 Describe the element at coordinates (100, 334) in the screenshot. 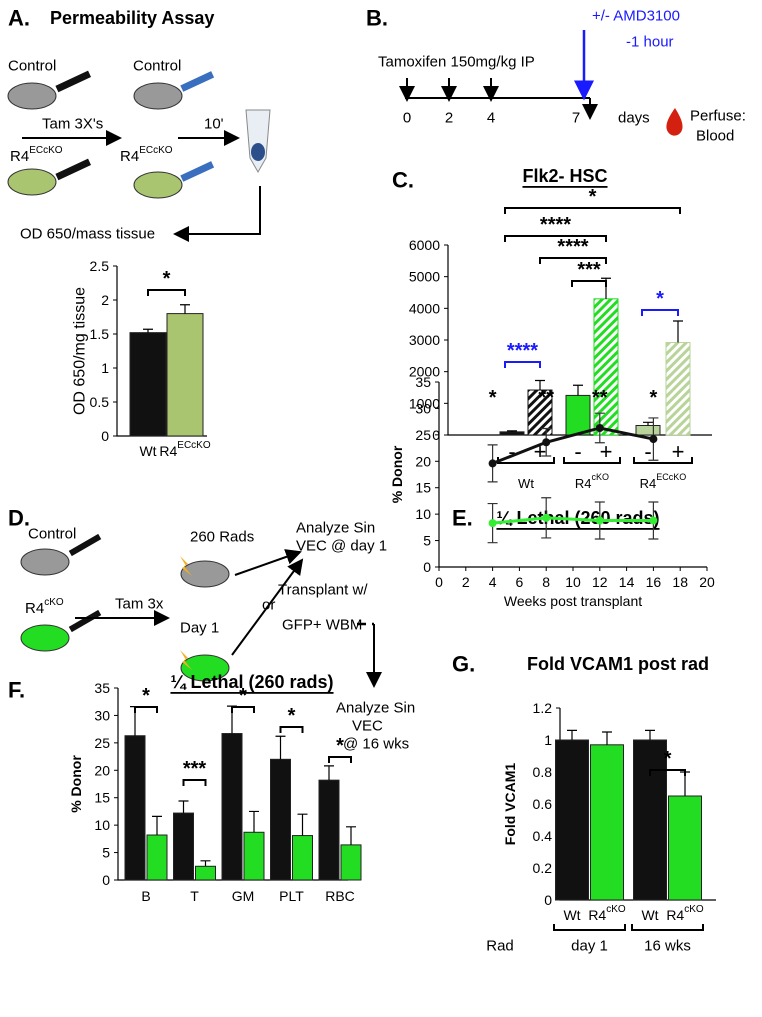

I see `y-tick-label: 1.5` at that location.